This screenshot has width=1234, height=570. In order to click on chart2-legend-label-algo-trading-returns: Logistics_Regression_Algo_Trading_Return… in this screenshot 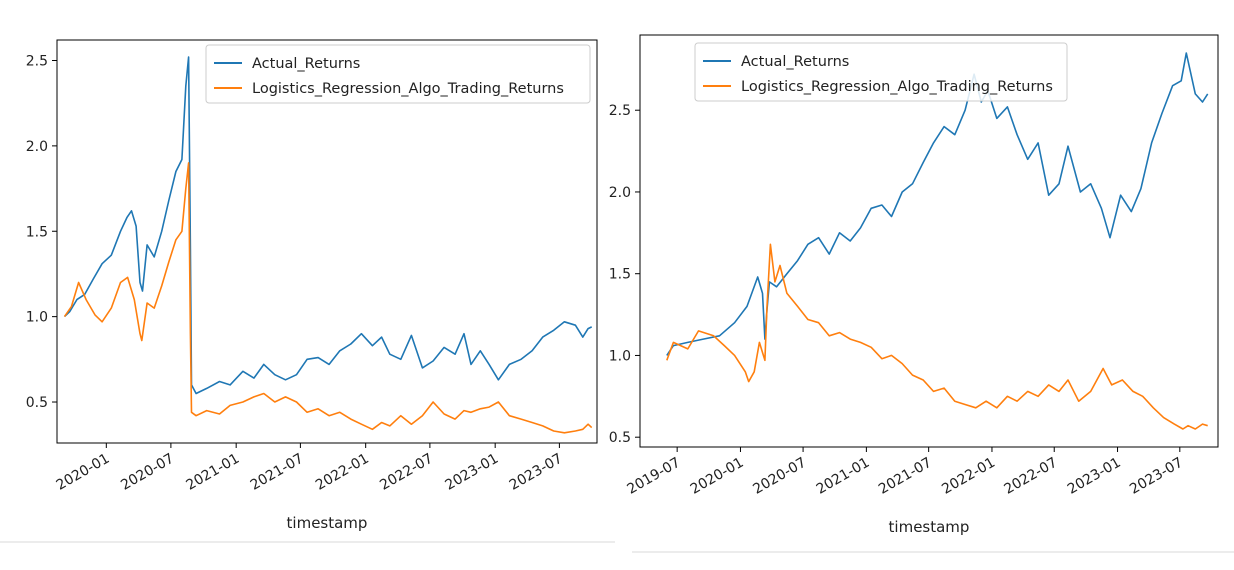, I will do `click(897, 87)`.